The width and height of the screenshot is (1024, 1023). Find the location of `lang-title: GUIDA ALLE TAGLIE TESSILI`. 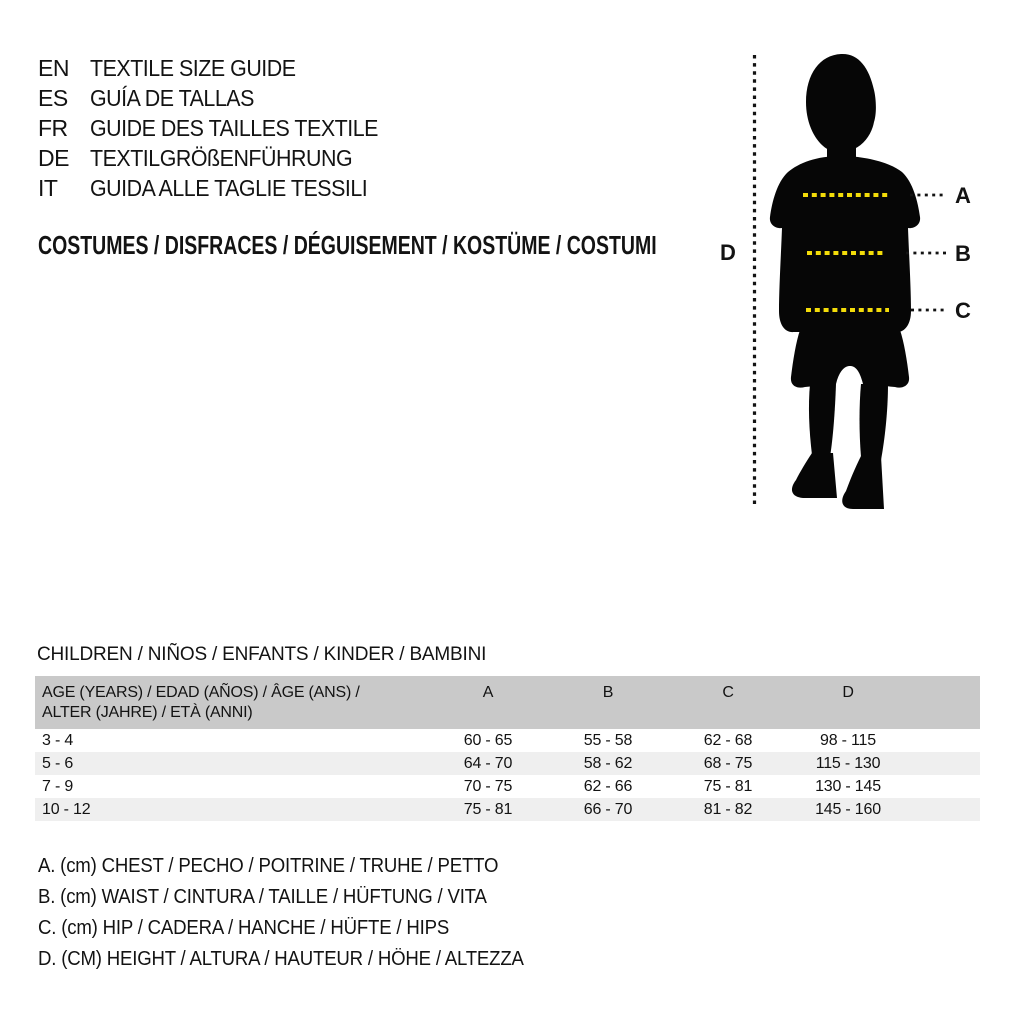

lang-title: GUIDA ALLE TAGLIE TESSILI is located at coordinates (229, 187).